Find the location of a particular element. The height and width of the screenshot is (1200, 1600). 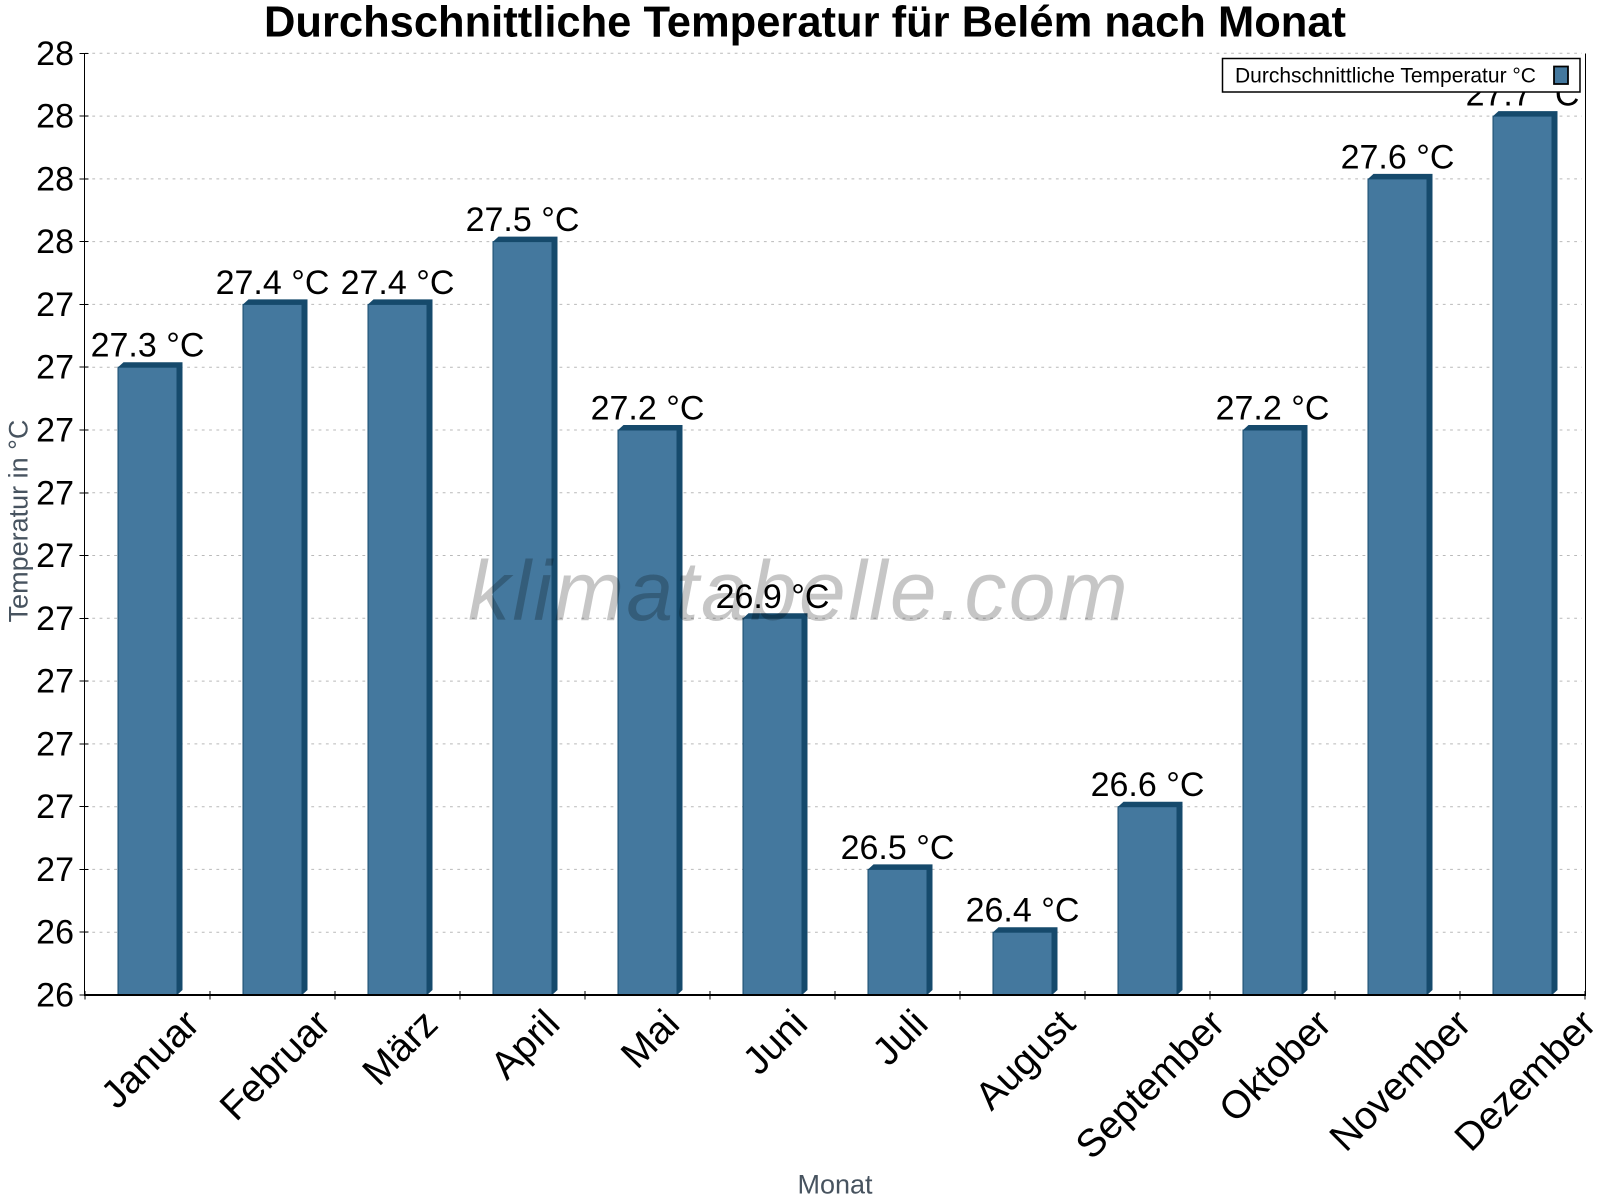

svg-text: Temperatur in °C is located at coordinates (19, 521).